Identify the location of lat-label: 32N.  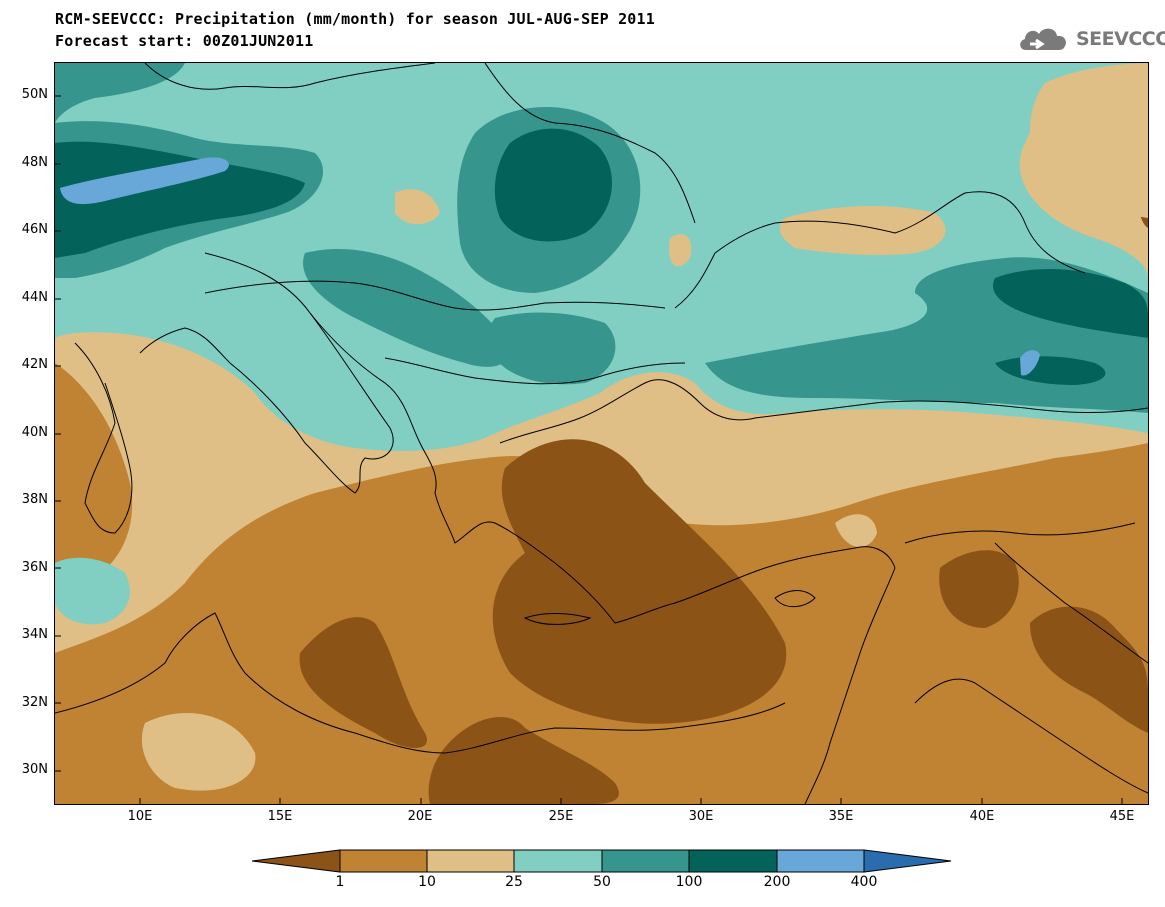
(34, 702).